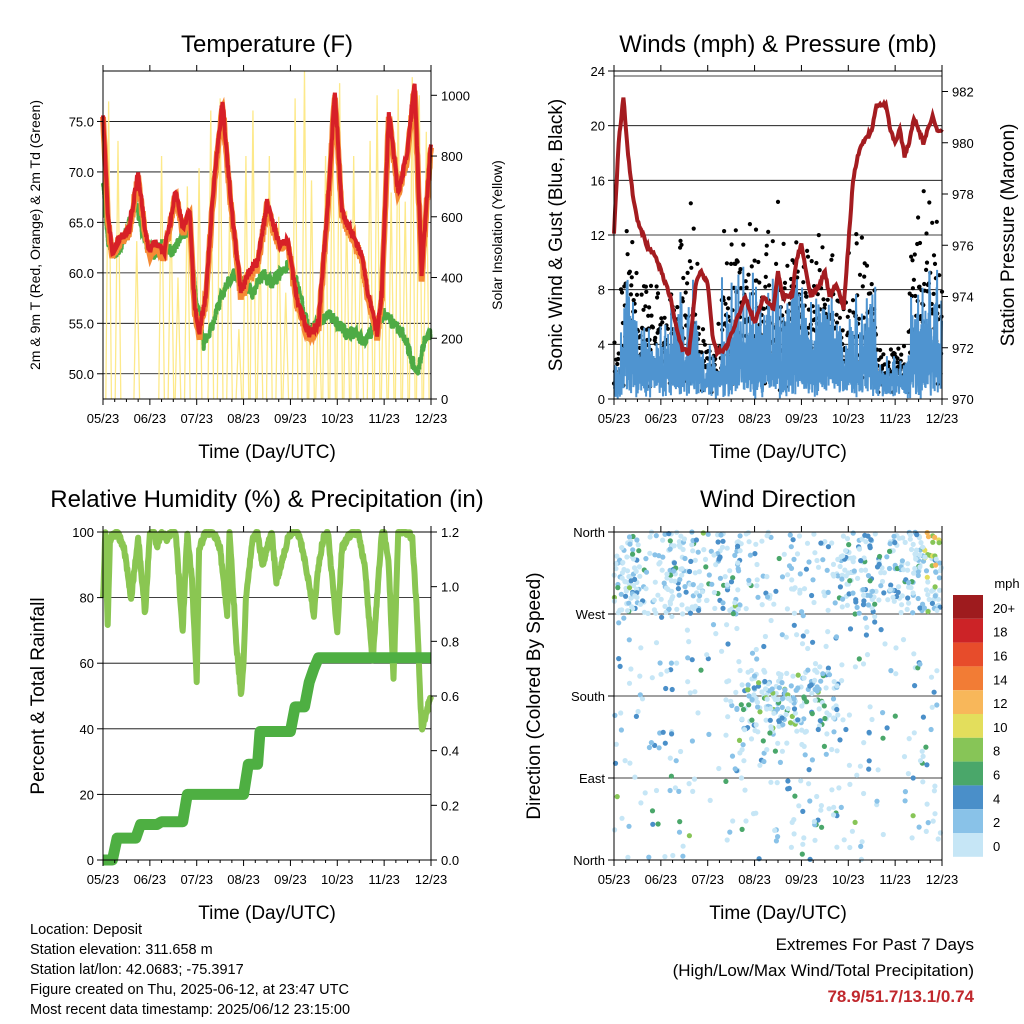  I want to click on y-tick-label: 4, so click(601, 344).